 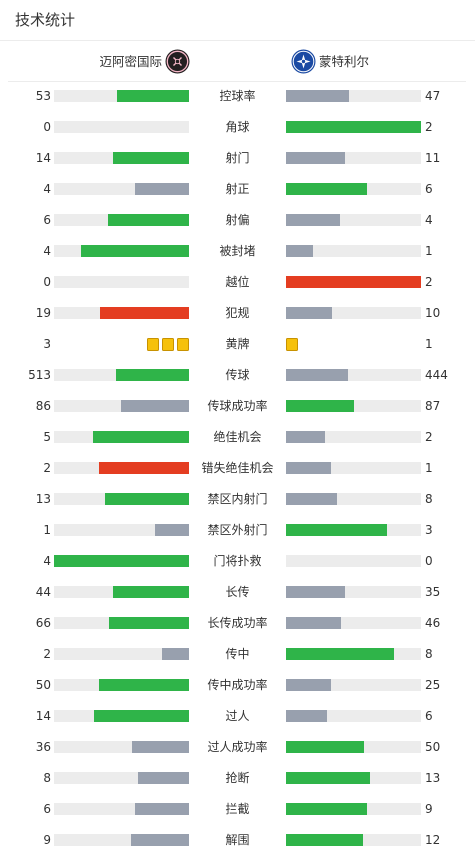 What do you see at coordinates (433, 778) in the screenshot?
I see `away-value: 13` at bounding box center [433, 778].